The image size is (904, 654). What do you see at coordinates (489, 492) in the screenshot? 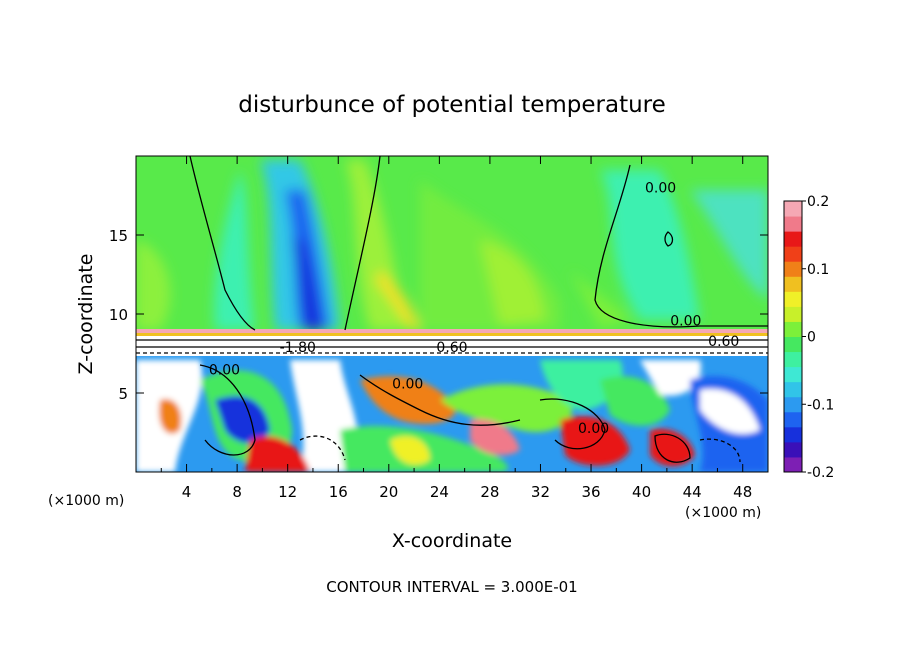
I see `x-tick-label: 28` at bounding box center [489, 492].